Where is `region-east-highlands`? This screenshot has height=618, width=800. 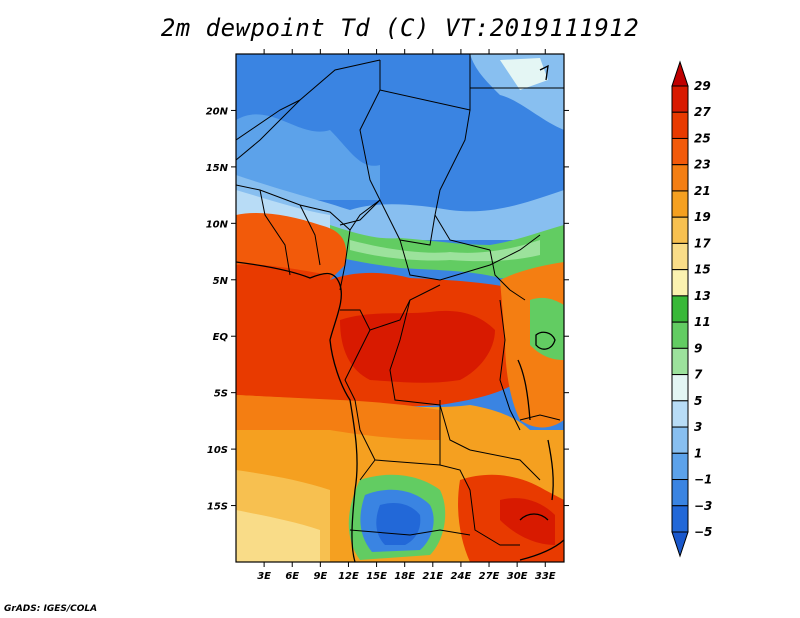 region-east-highlands is located at coordinates (547, 328).